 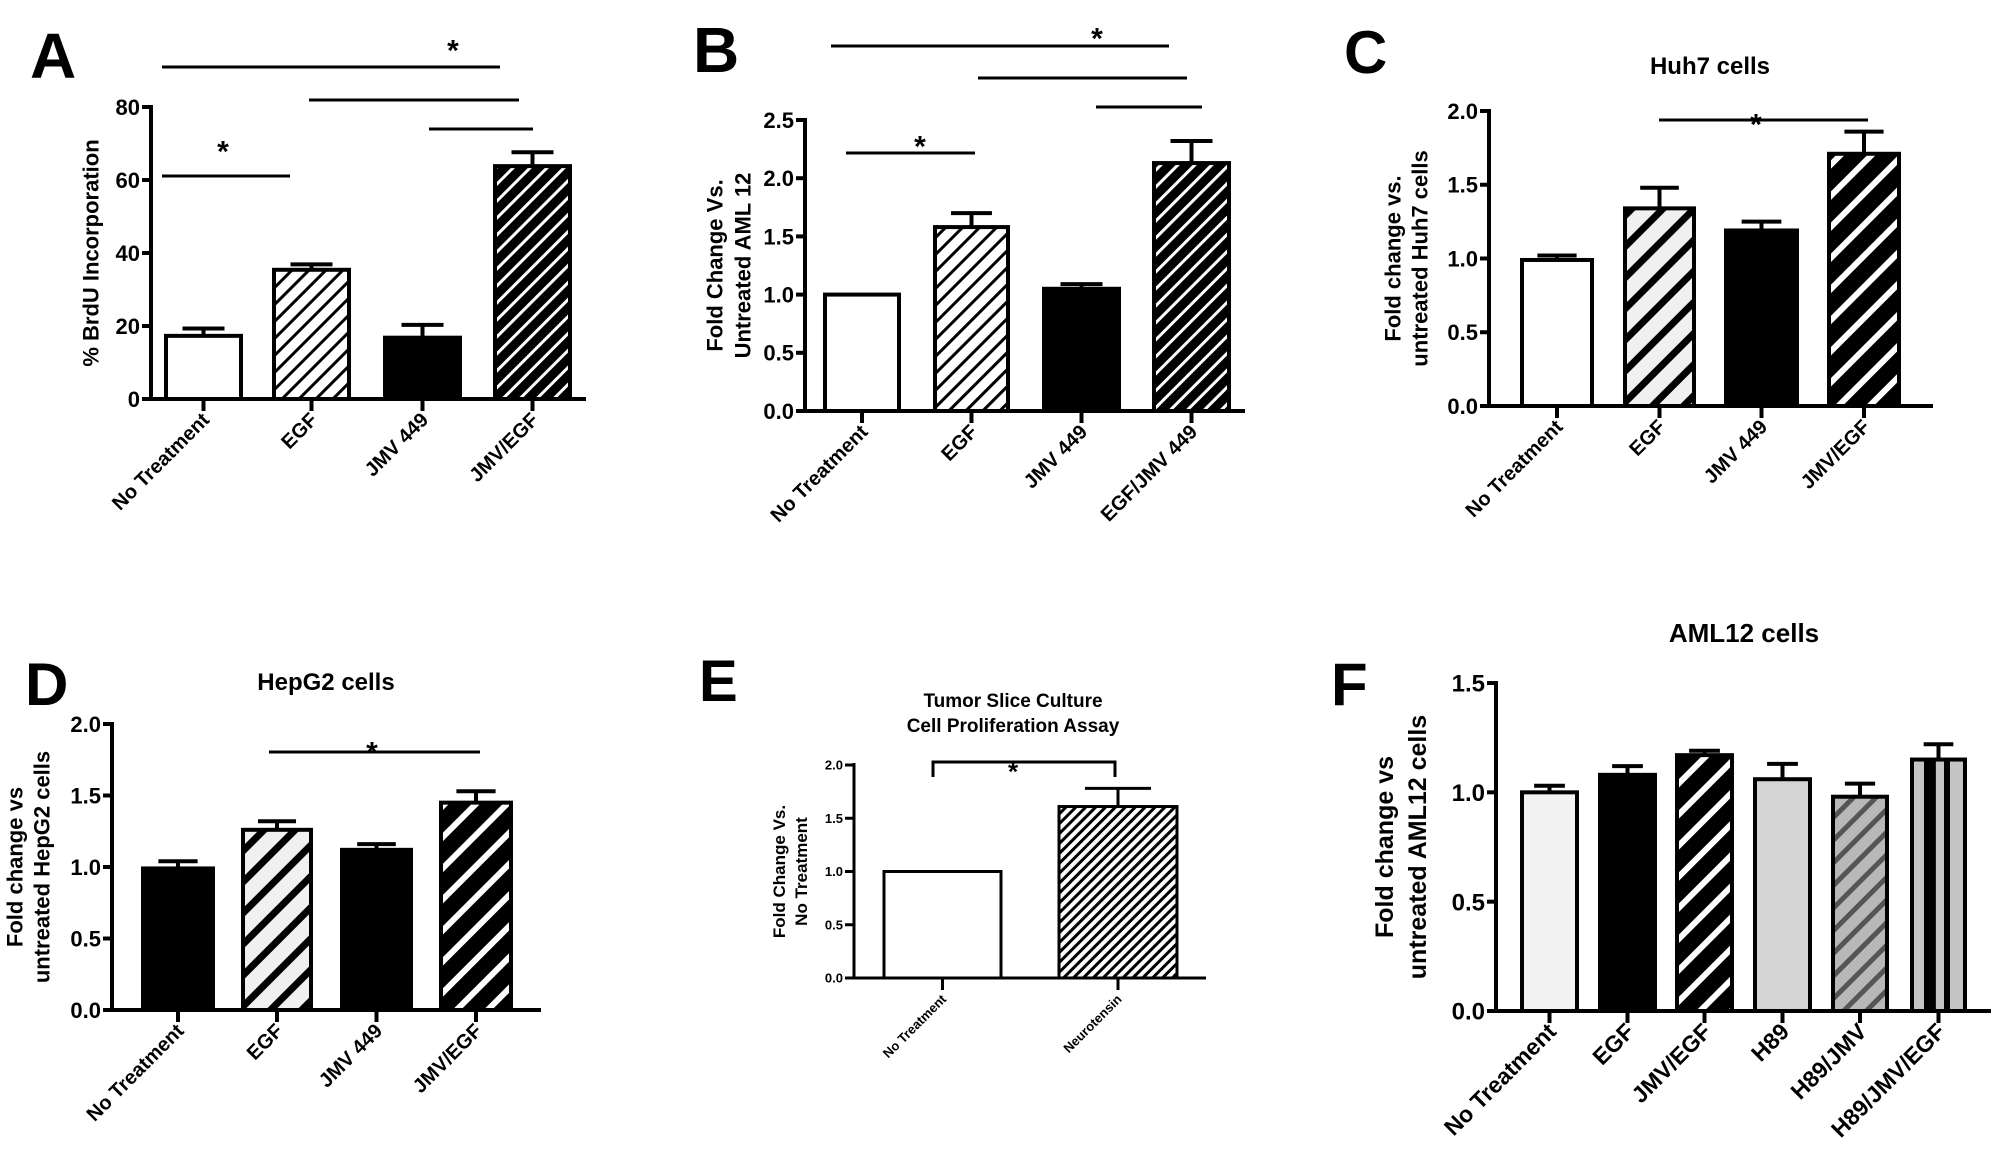 What do you see at coordinates (128, 107) in the screenshot?
I see `y-tick-label: 80` at bounding box center [128, 107].